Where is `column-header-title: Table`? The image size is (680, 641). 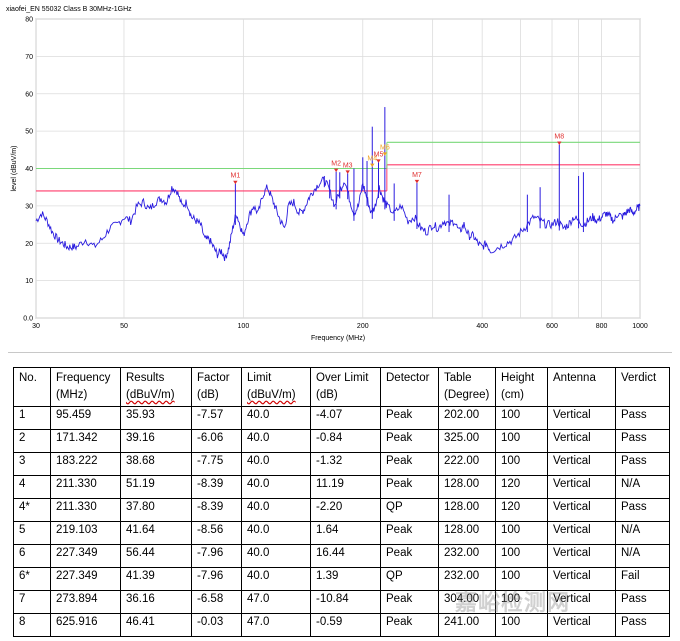 column-header-title: Table is located at coordinates (458, 378).